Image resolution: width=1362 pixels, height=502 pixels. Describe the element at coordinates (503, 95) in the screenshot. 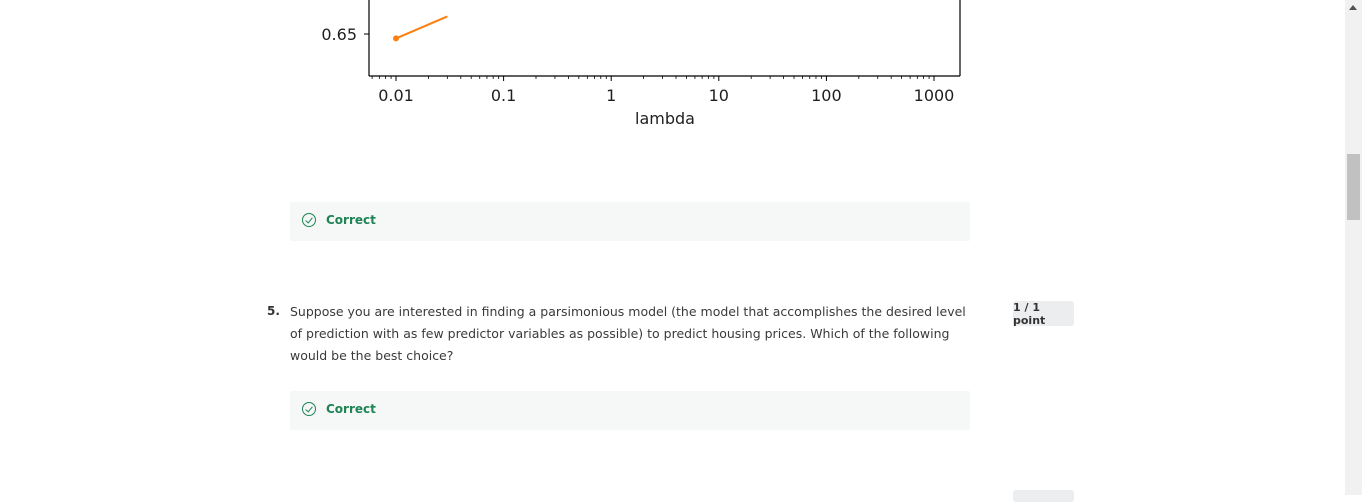

I see `x-tick-label: 0.1` at that location.